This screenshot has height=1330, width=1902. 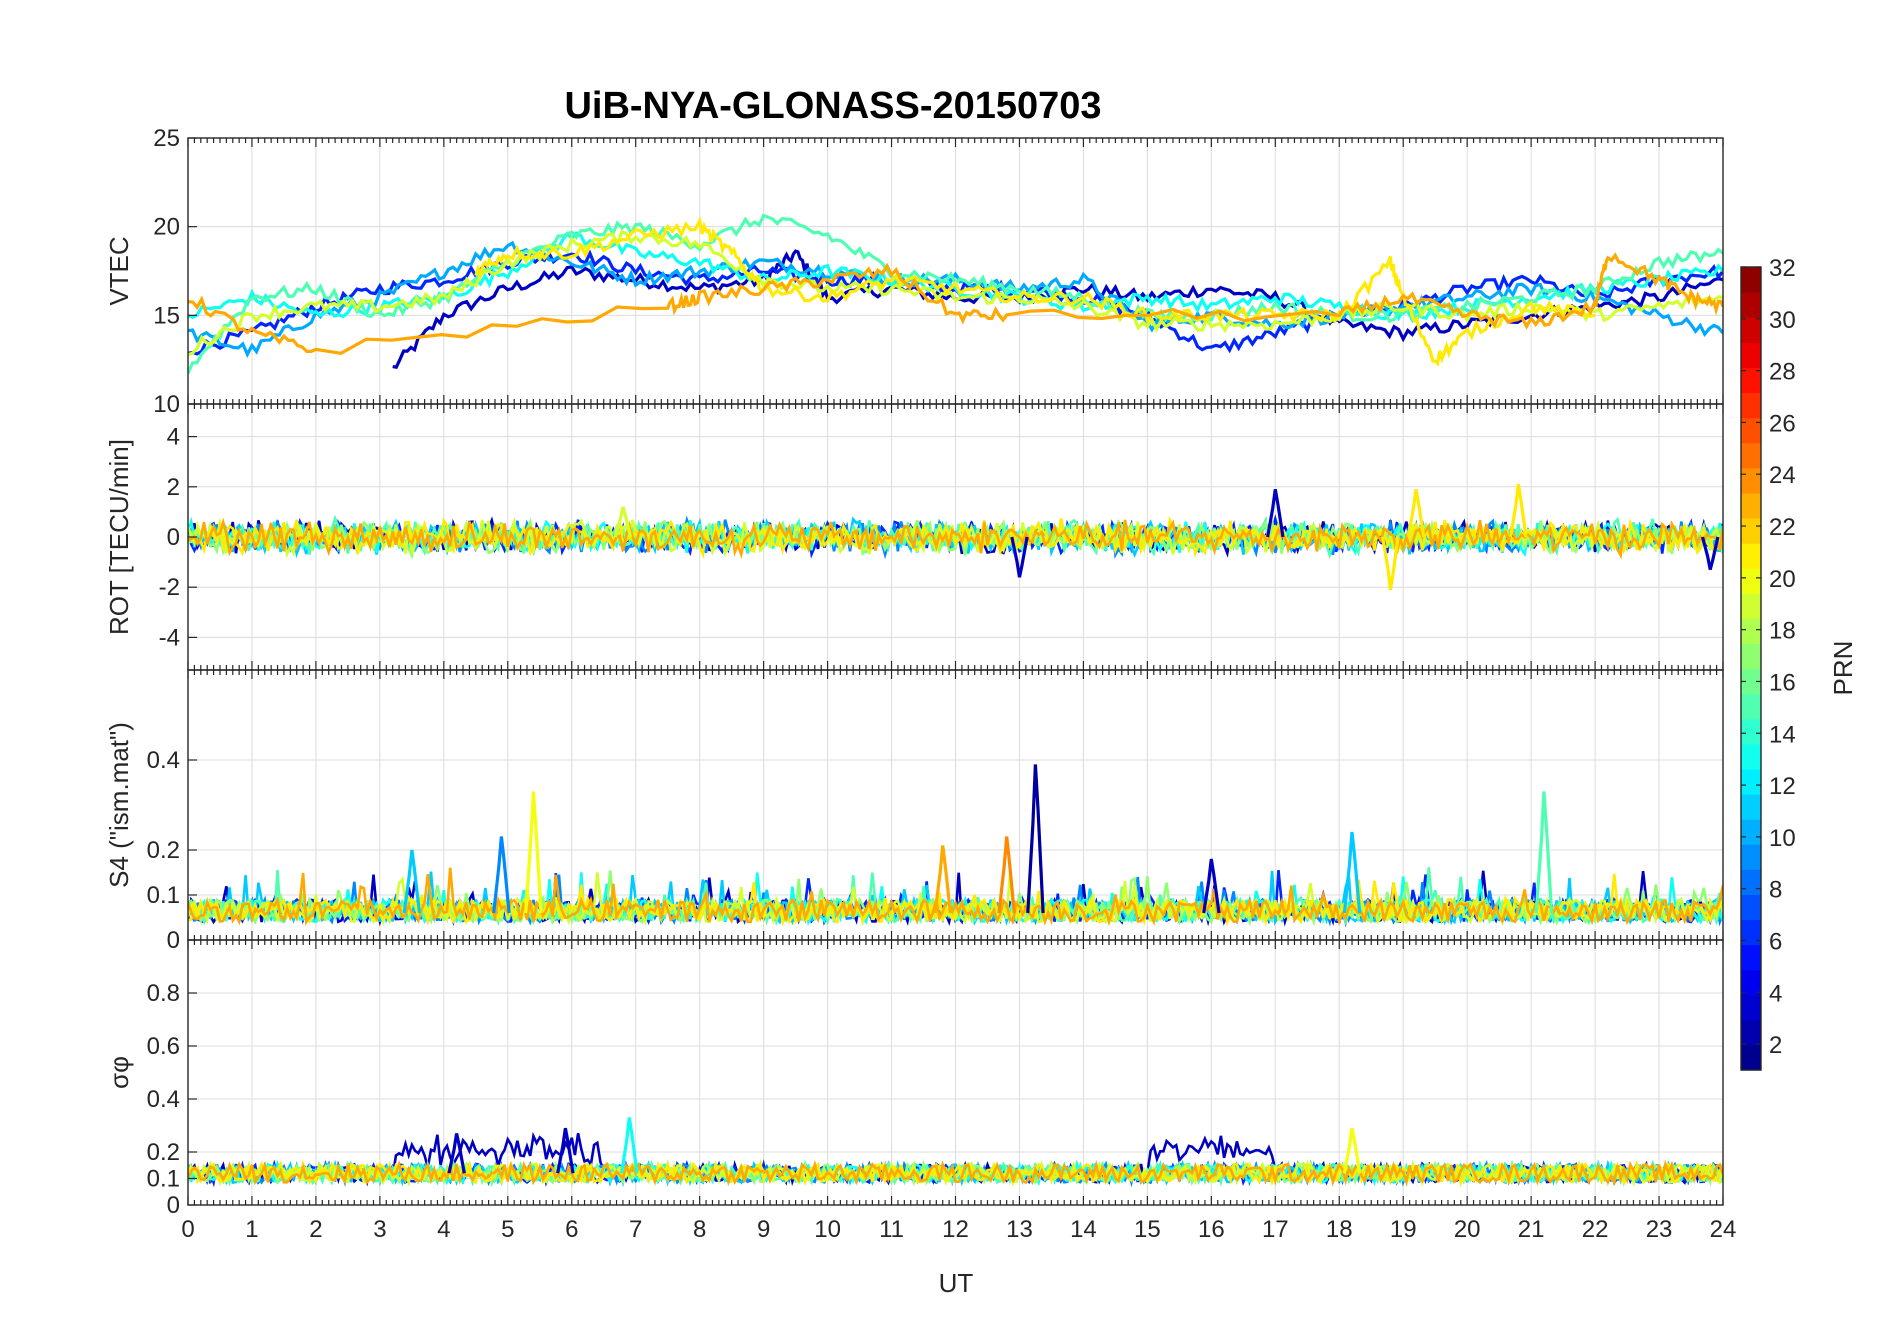 What do you see at coordinates (1775, 890) in the screenshot?
I see `colorbar-tick-label: 8` at bounding box center [1775, 890].